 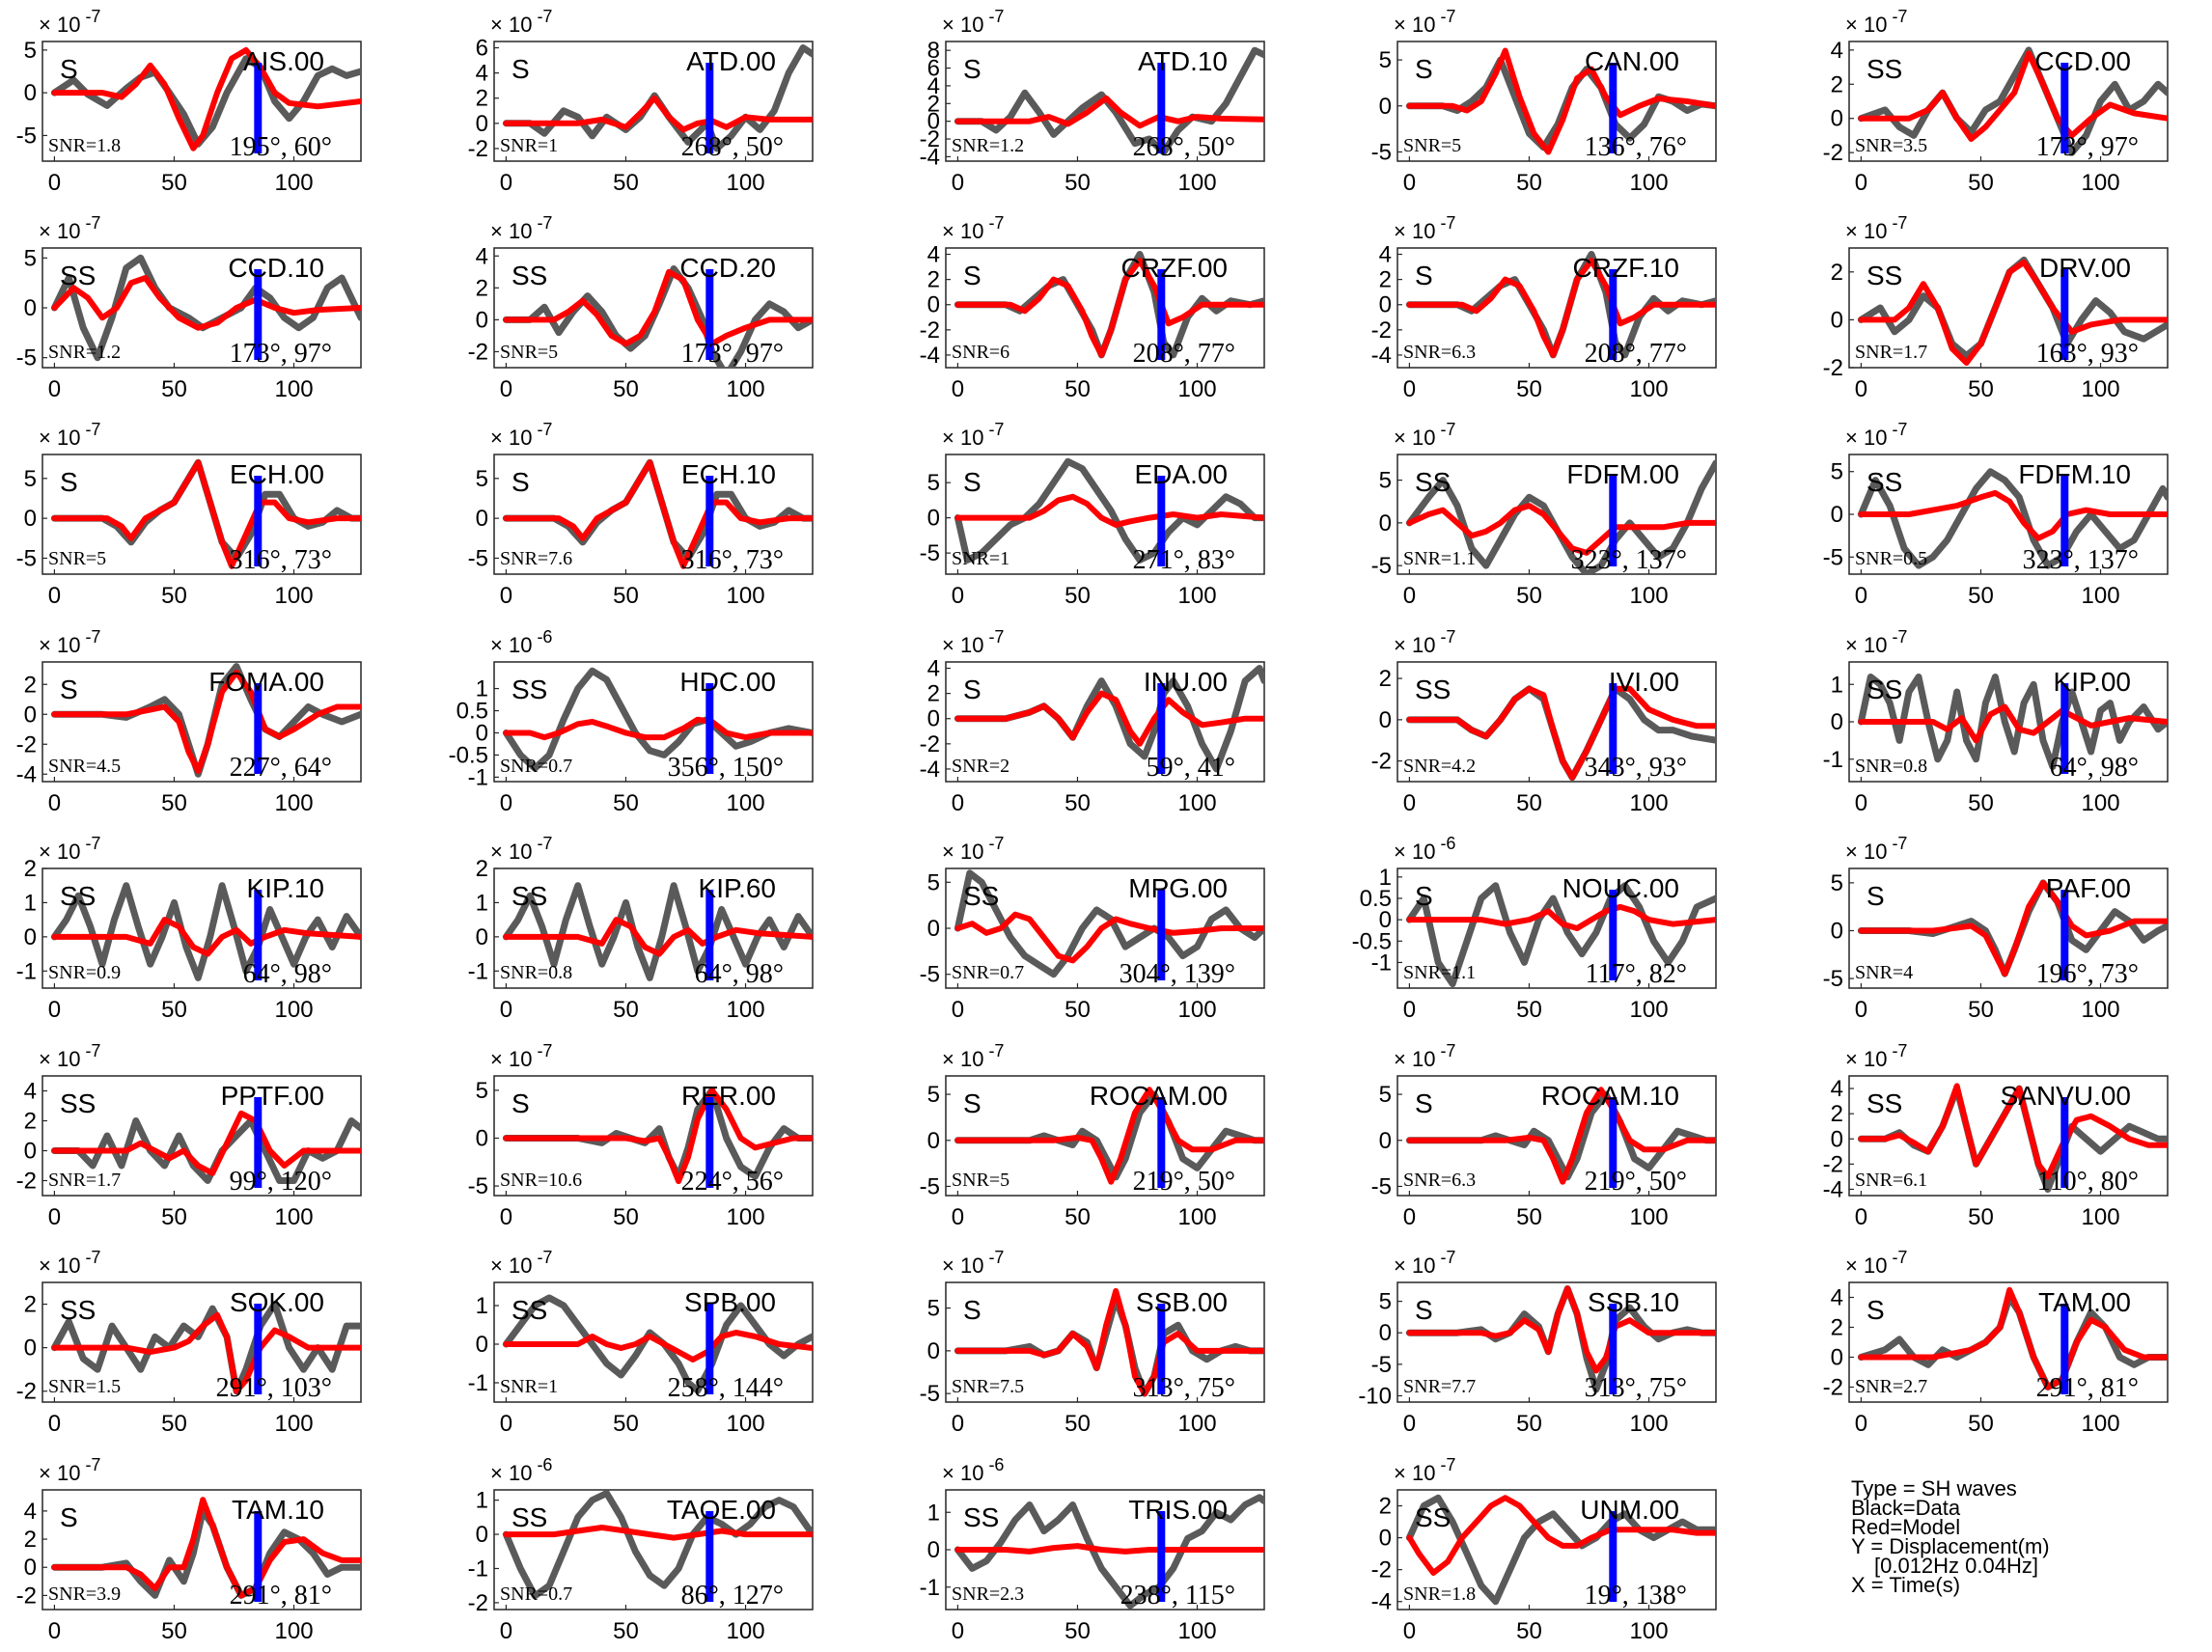 What do you see at coordinates (1424, 1310) in the screenshot?
I see `panel-ssb-10-phase-label: S` at bounding box center [1424, 1310].